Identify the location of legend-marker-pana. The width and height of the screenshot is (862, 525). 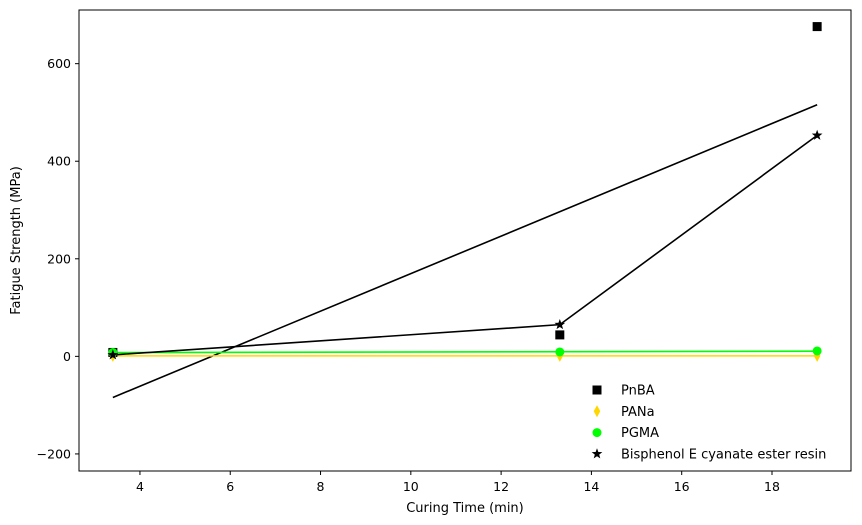
(597, 411).